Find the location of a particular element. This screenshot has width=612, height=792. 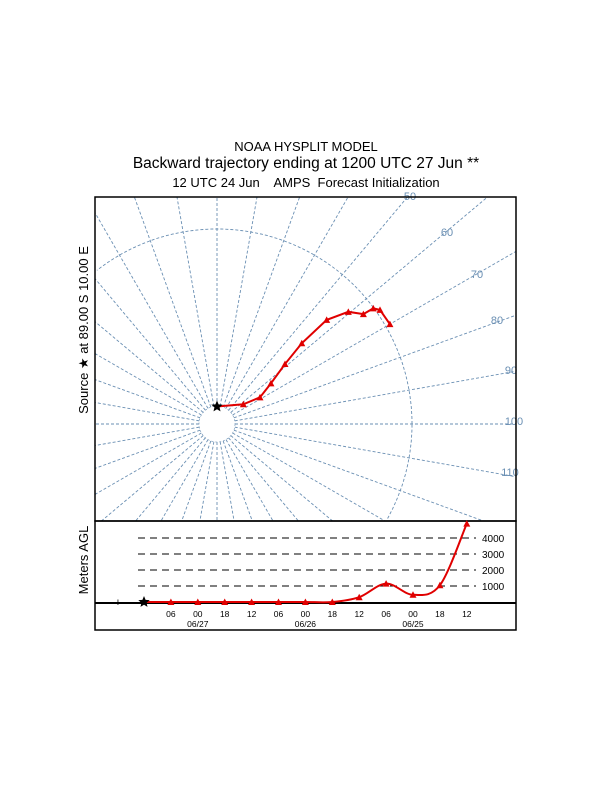

source-label: Source ★ at 89.00 S 10.00 E is located at coordinates (83, 330).